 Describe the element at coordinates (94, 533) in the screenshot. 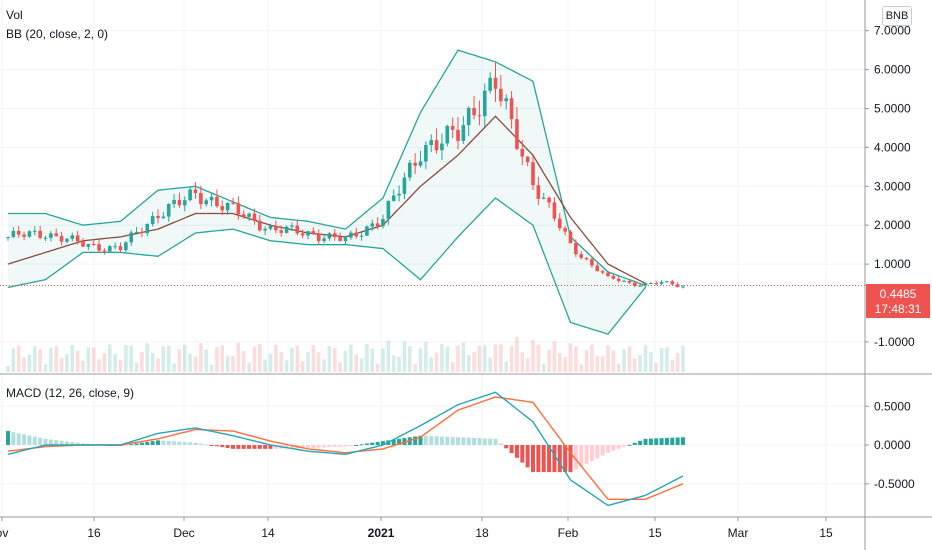

I see `x-tick-label: 16` at that location.